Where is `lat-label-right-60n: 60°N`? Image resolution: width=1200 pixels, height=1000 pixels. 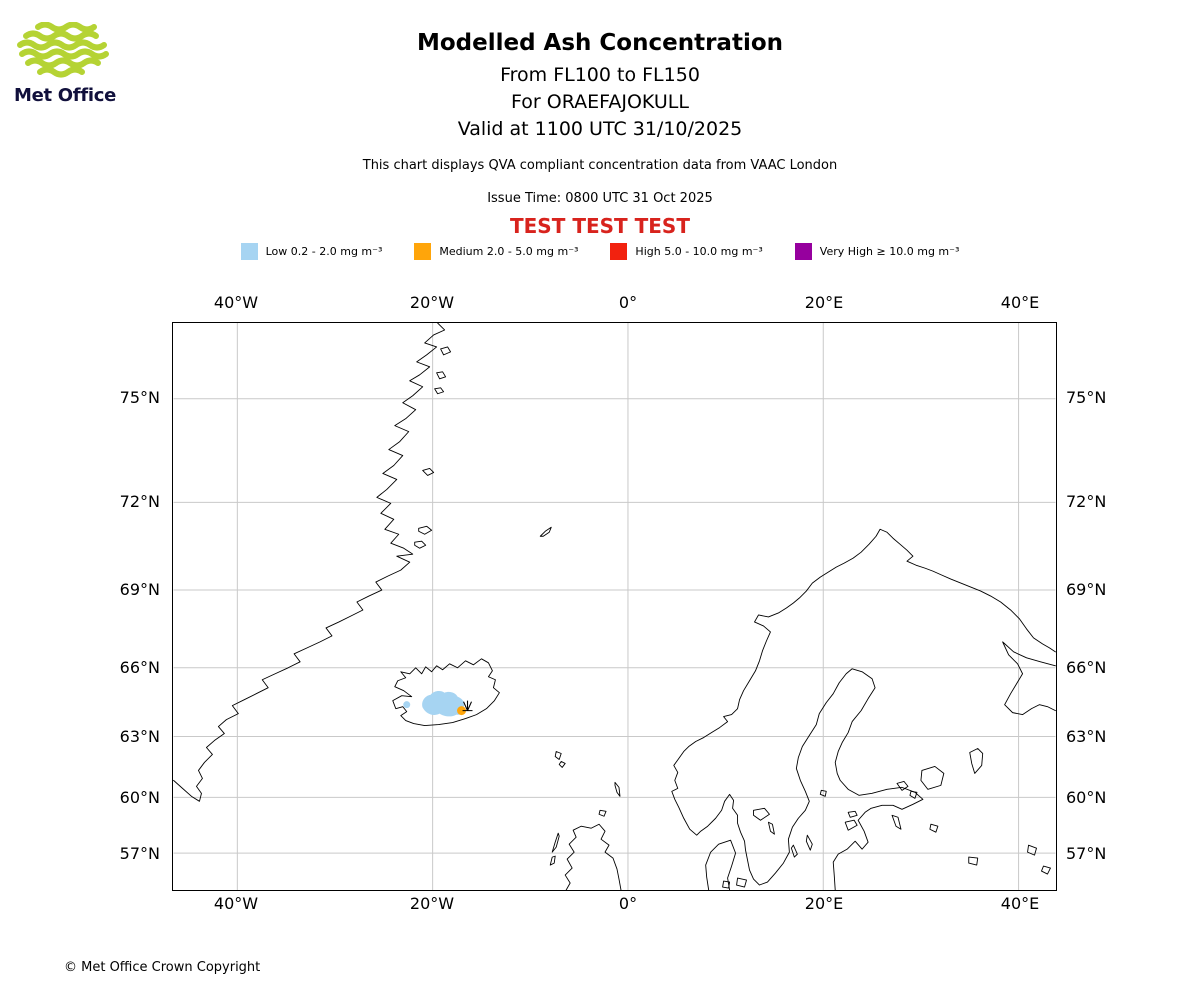 lat-label-right-60n: 60°N is located at coordinates (1086, 797).